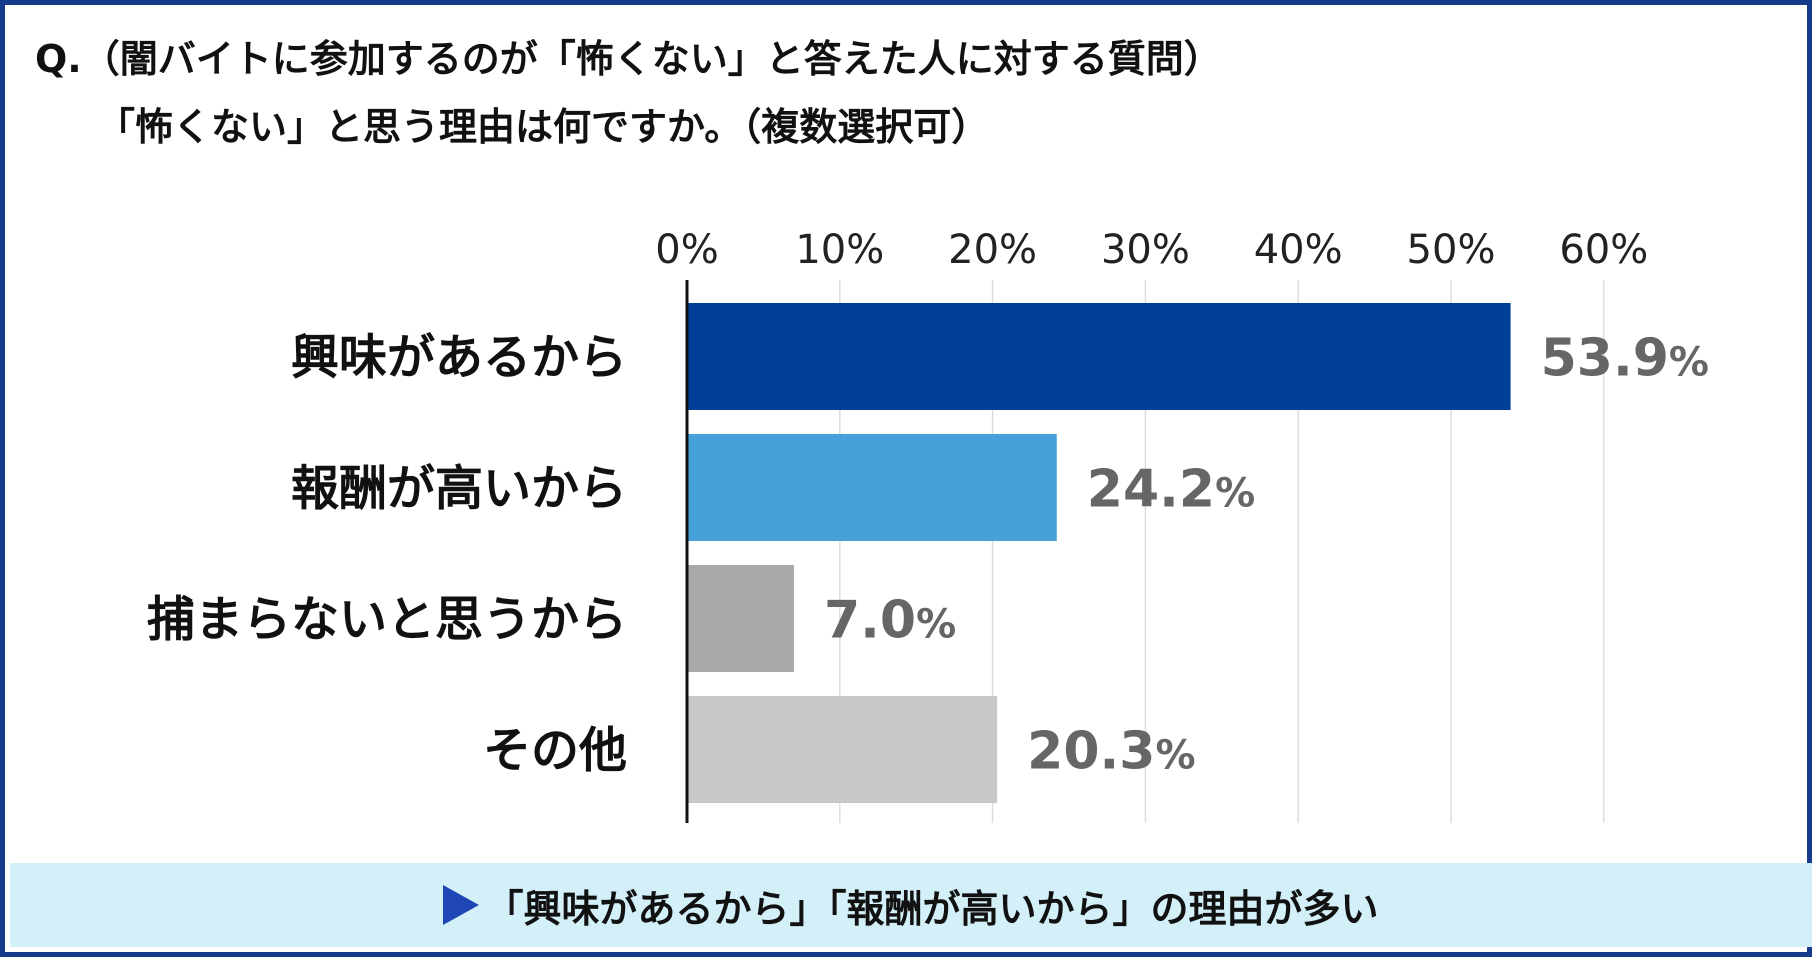 The image size is (1812, 957). I want to click on x-tick-label: 30%, so click(1145, 250).